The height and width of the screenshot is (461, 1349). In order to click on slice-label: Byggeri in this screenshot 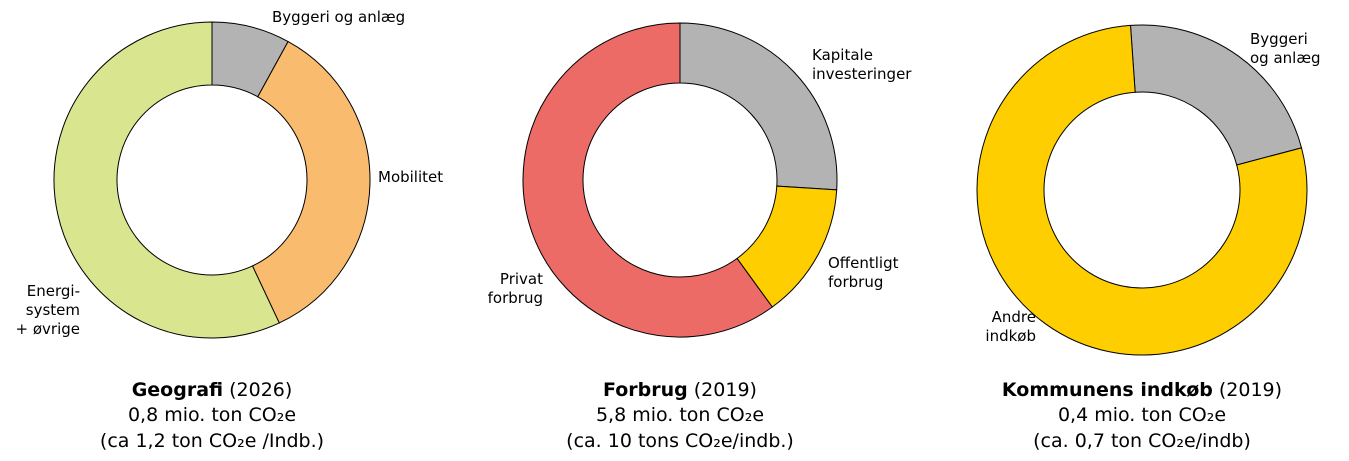, I will do `click(1279, 39)`.